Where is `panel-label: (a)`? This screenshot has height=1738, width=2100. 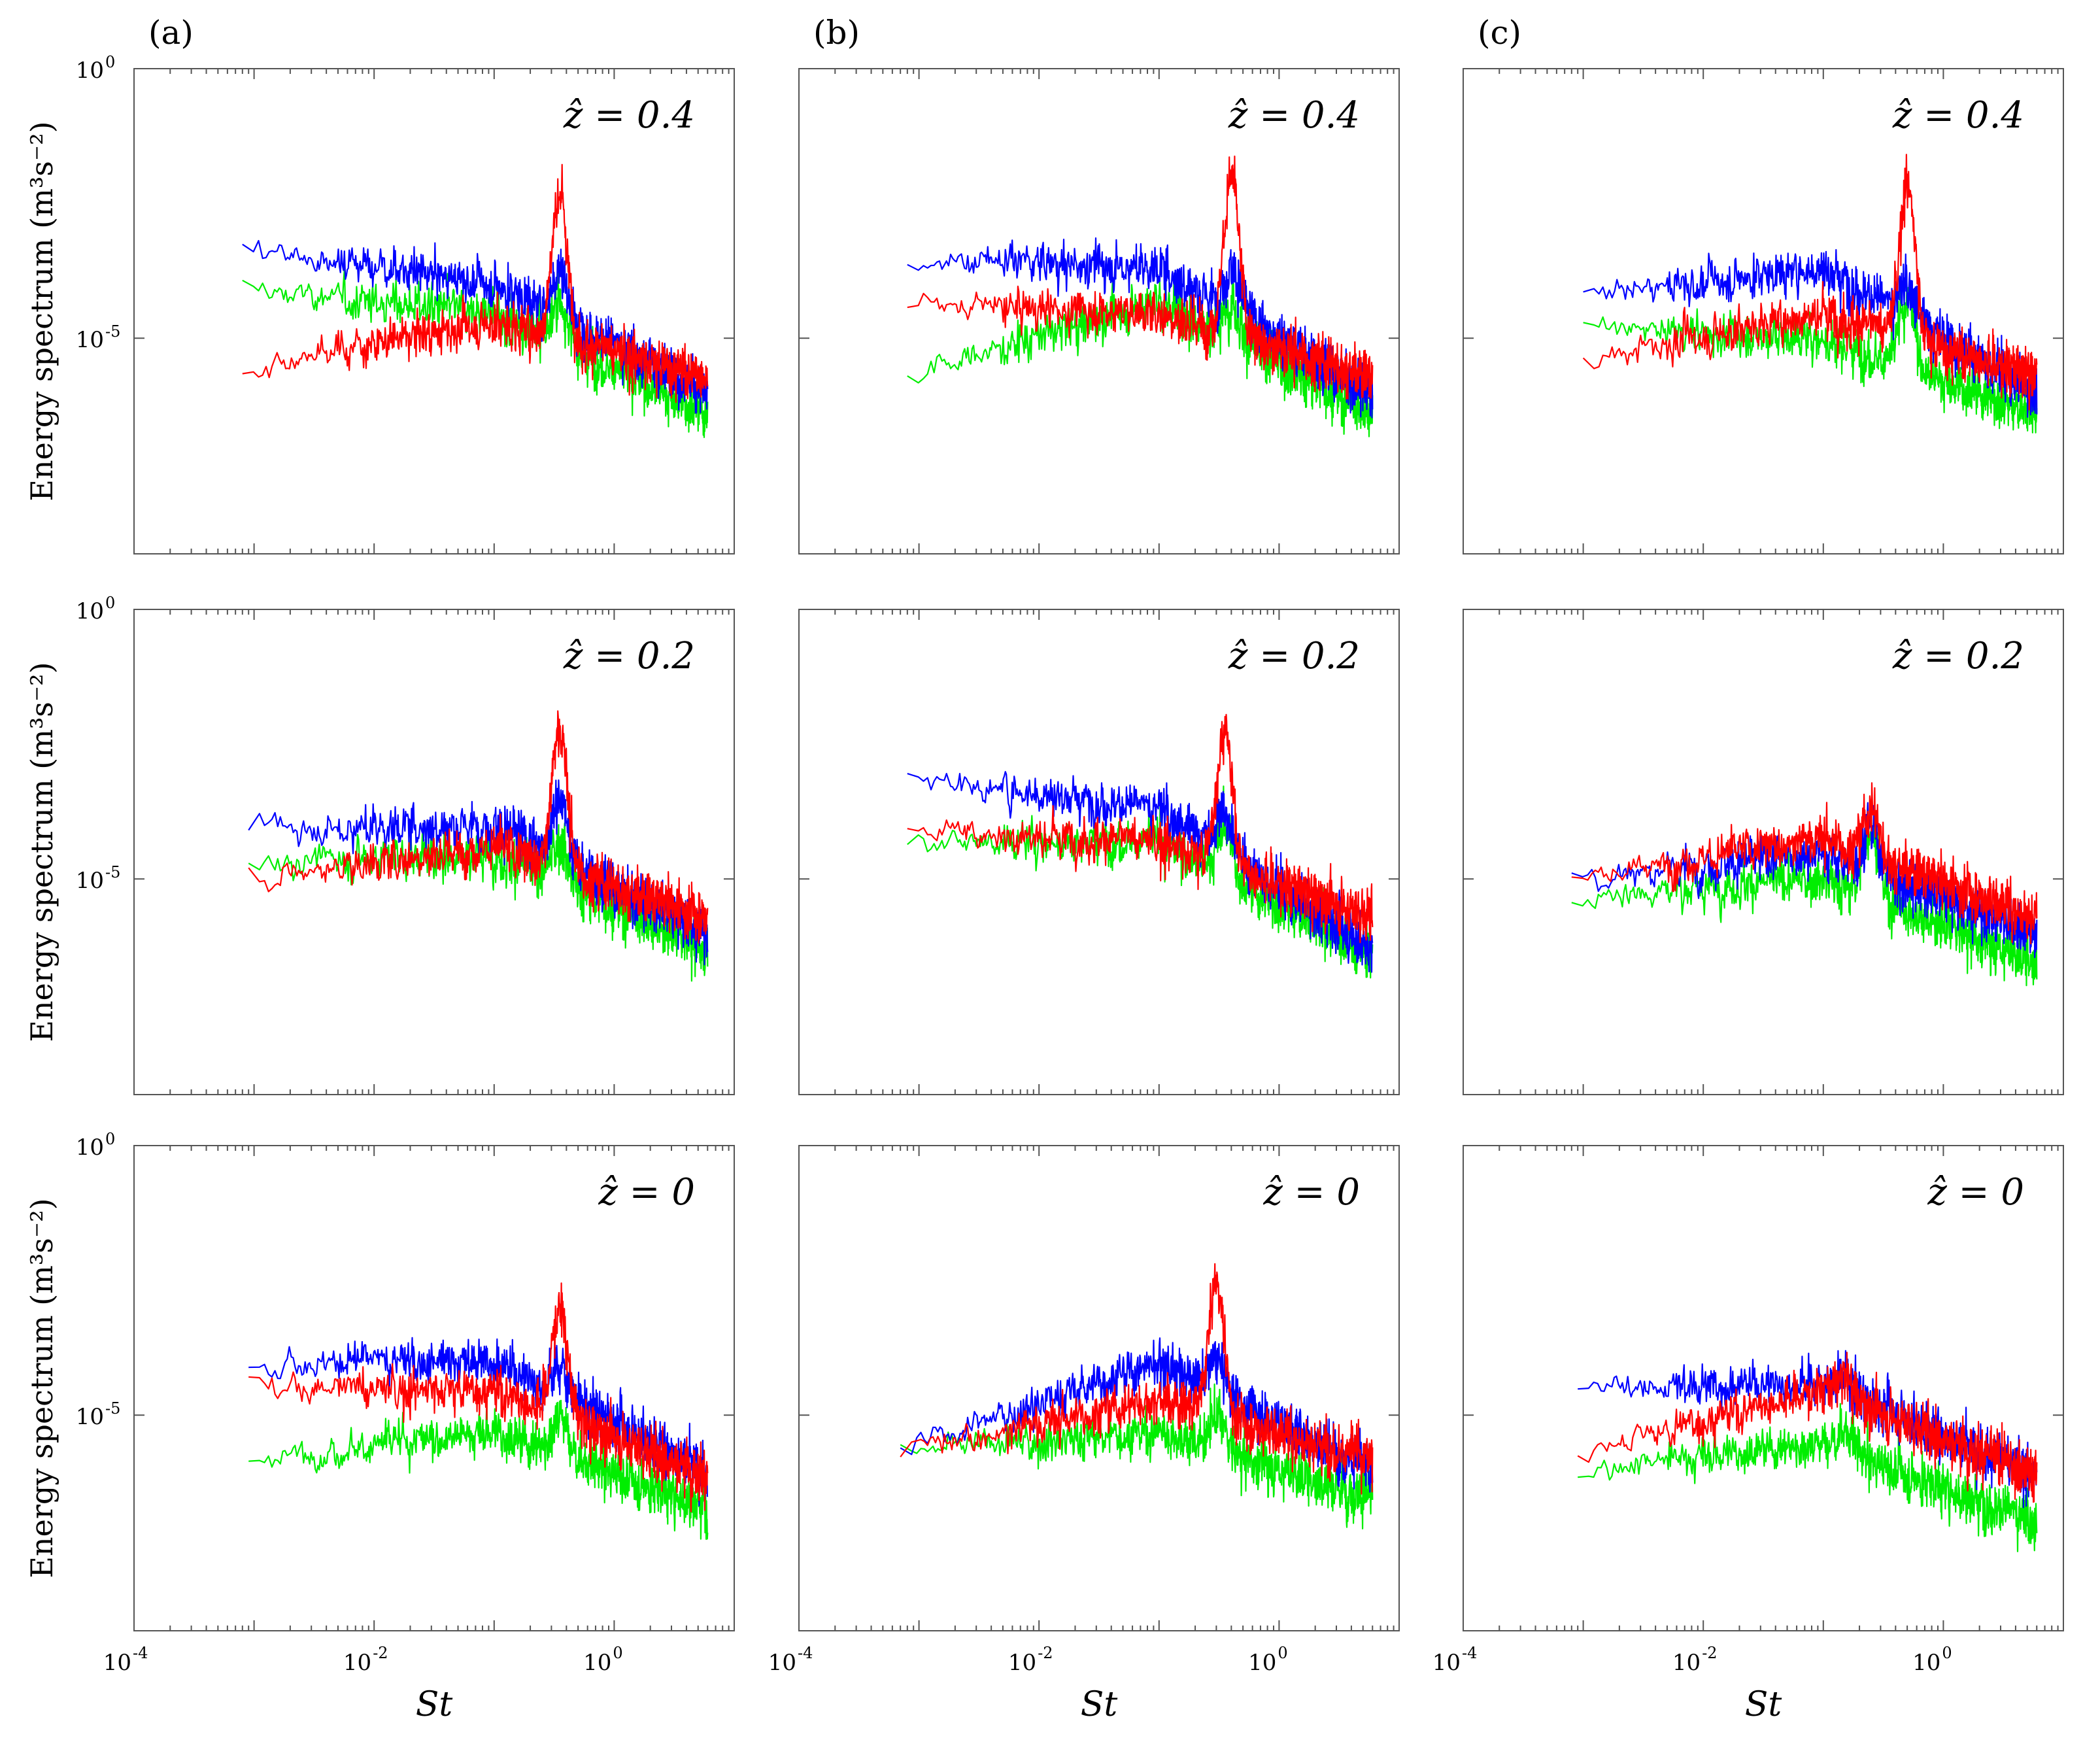 panel-label: (a) is located at coordinates (171, 33).